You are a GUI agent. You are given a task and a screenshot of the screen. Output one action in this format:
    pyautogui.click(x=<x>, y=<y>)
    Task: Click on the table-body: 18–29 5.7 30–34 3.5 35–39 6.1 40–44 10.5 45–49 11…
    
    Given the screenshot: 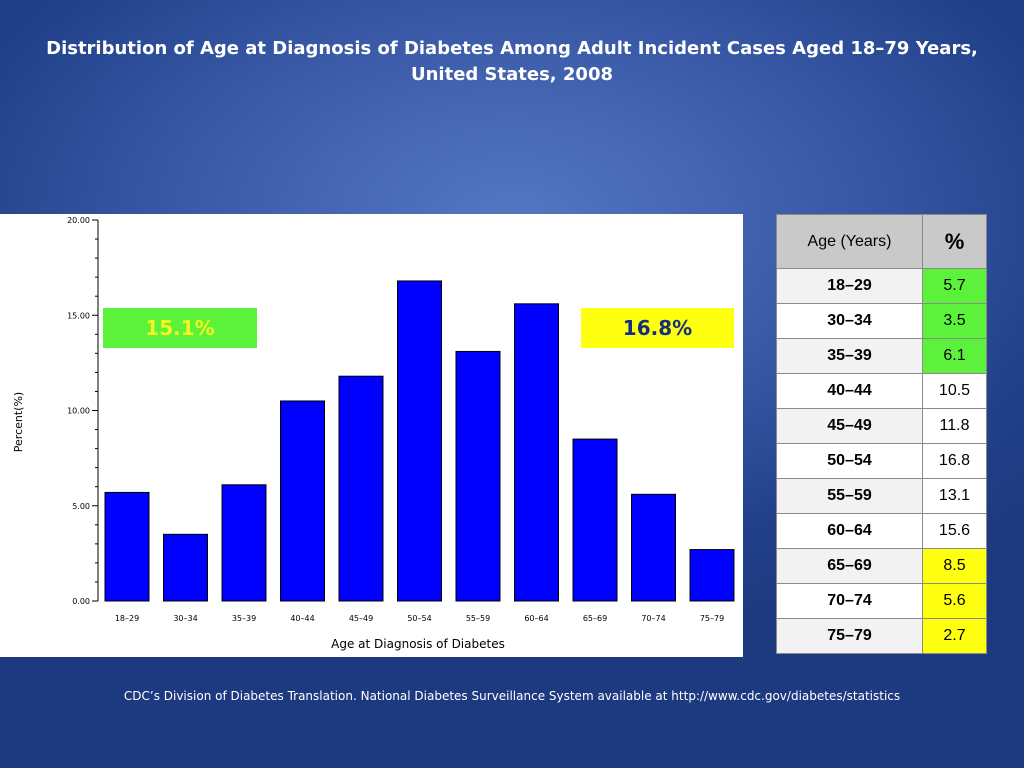 What is the action you would take?
    pyautogui.click(x=881, y=461)
    